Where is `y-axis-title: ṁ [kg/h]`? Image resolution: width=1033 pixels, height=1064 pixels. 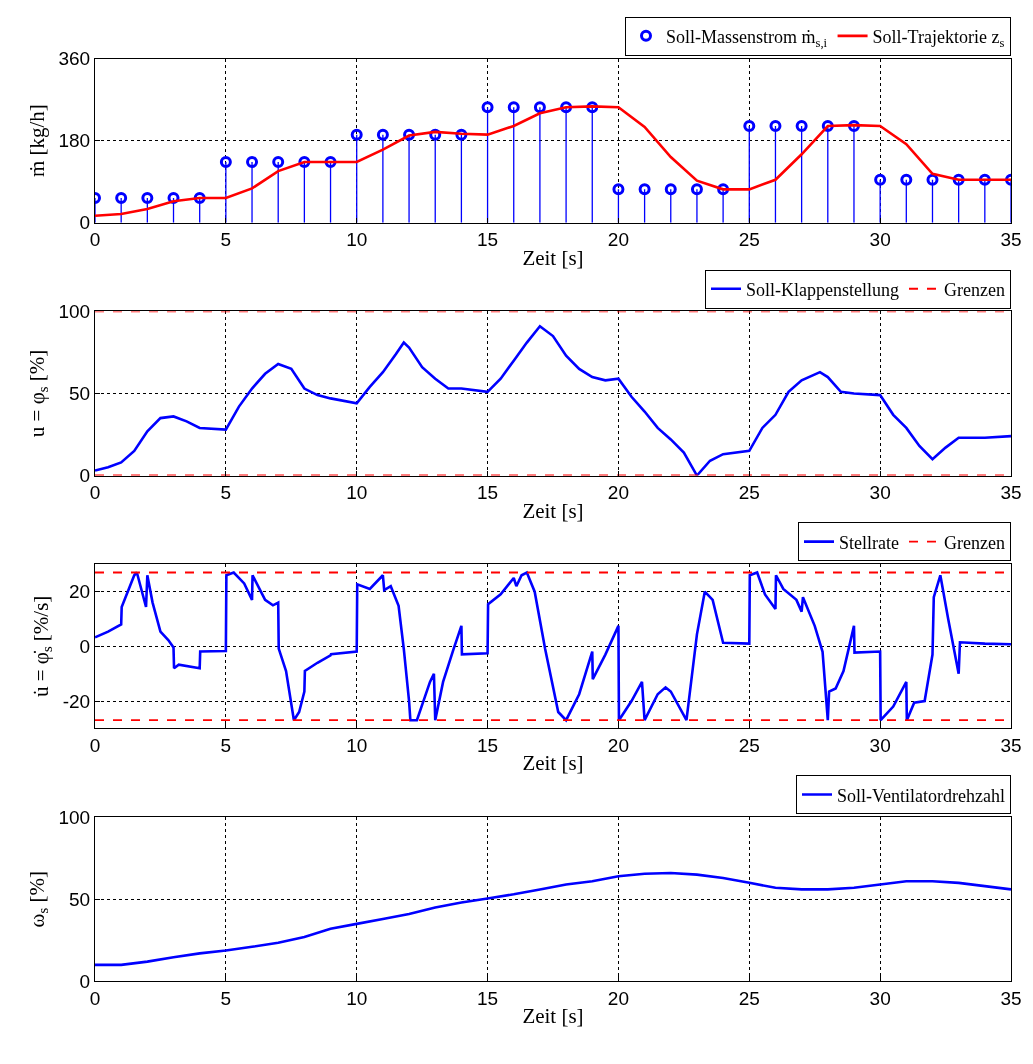 y-axis-title: ṁ [kg/h] is located at coordinates (36, 141).